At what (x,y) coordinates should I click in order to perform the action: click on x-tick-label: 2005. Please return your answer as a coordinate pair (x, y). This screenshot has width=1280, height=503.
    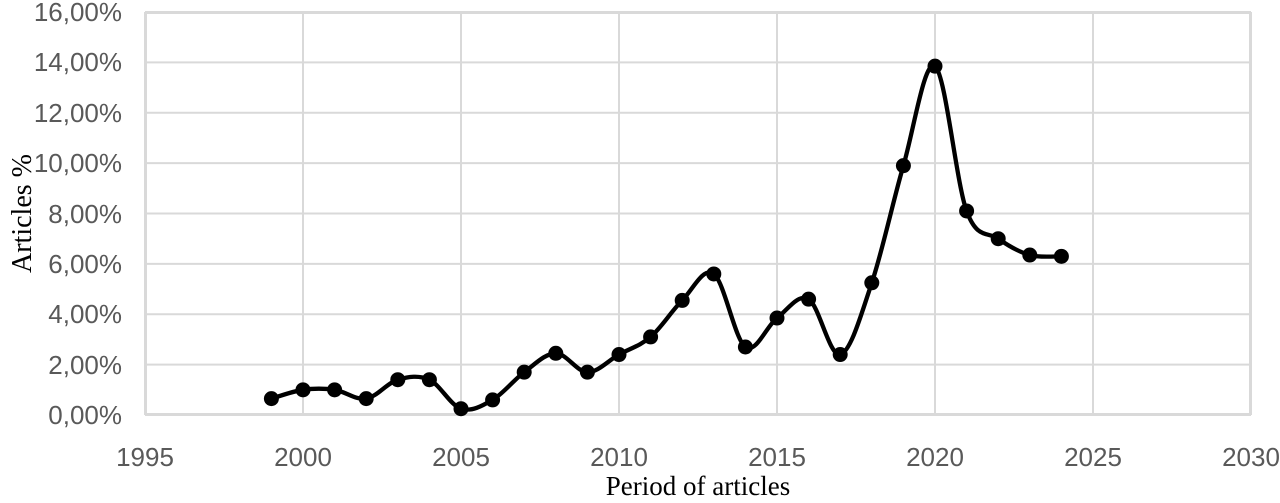
    Looking at the image, I should click on (461, 457).